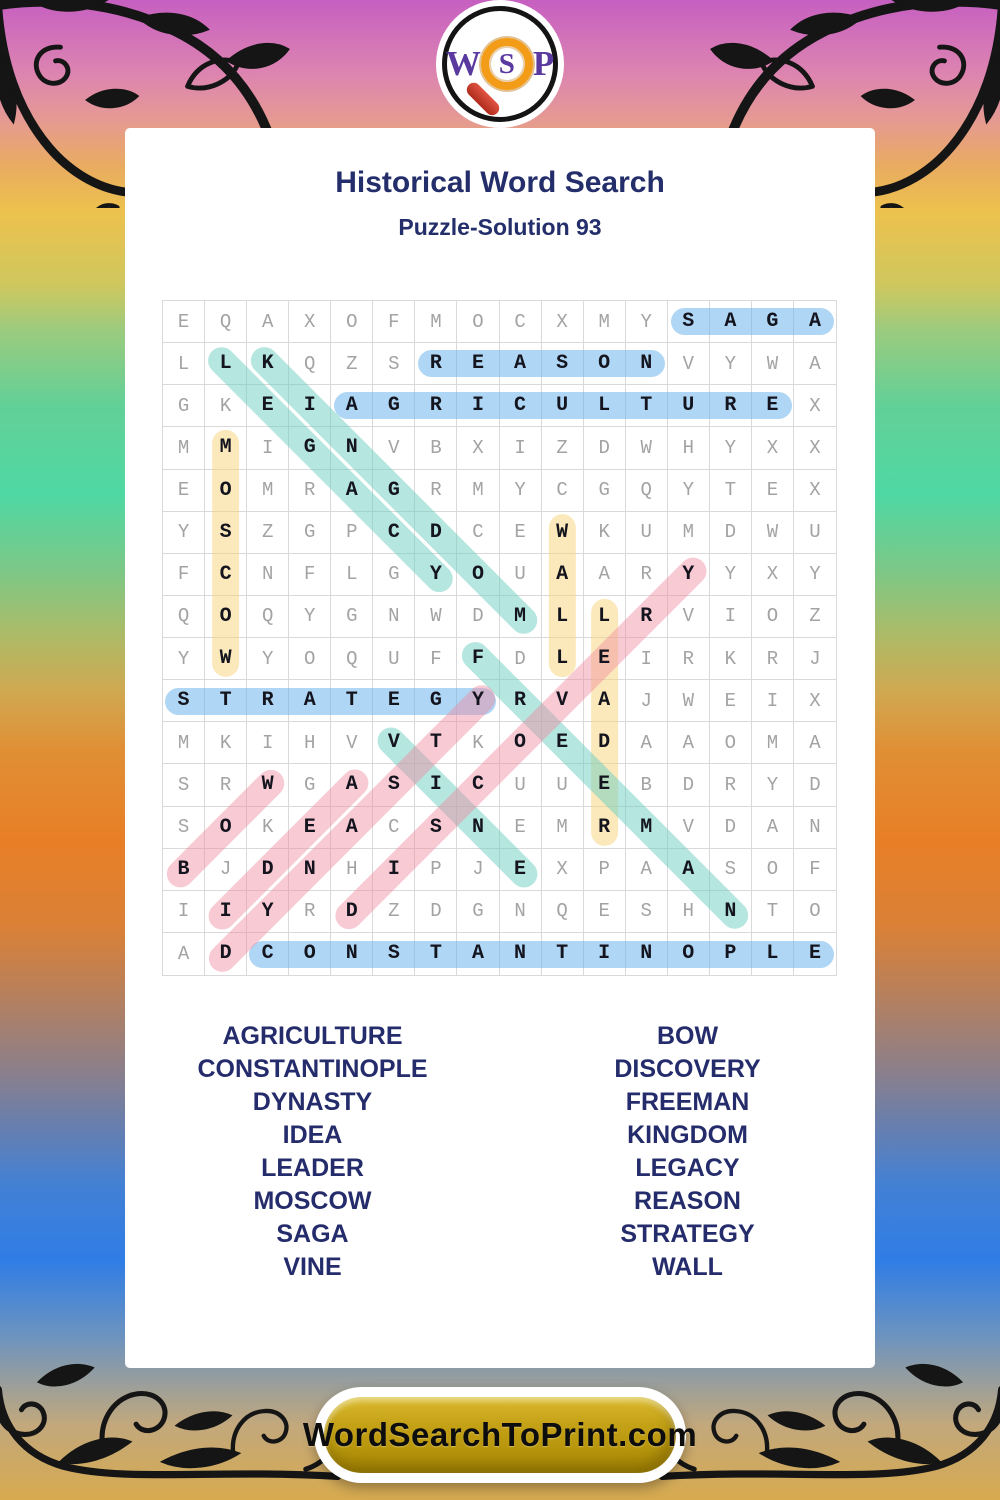  Describe the element at coordinates (268, 953) in the screenshot. I see `grid-cell: C` at that location.